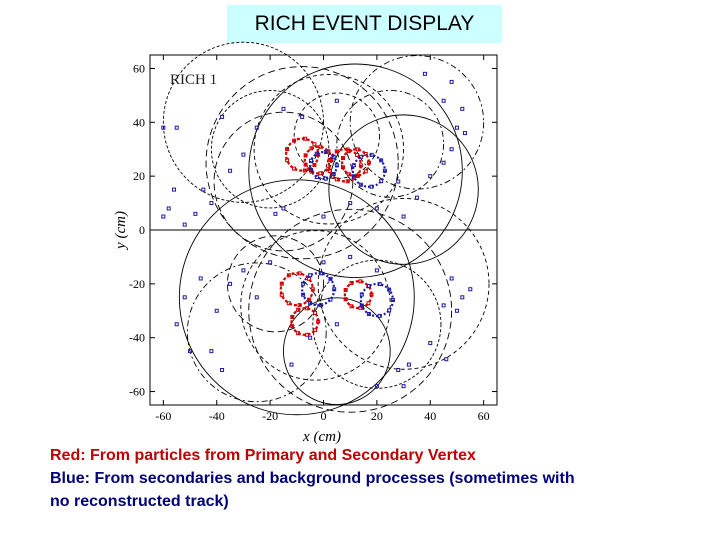 Image resolution: width=720 pixels, height=540 pixels. Describe the element at coordinates (121, 231) in the screenshot. I see `y-axis-label: y (cm)` at that location.